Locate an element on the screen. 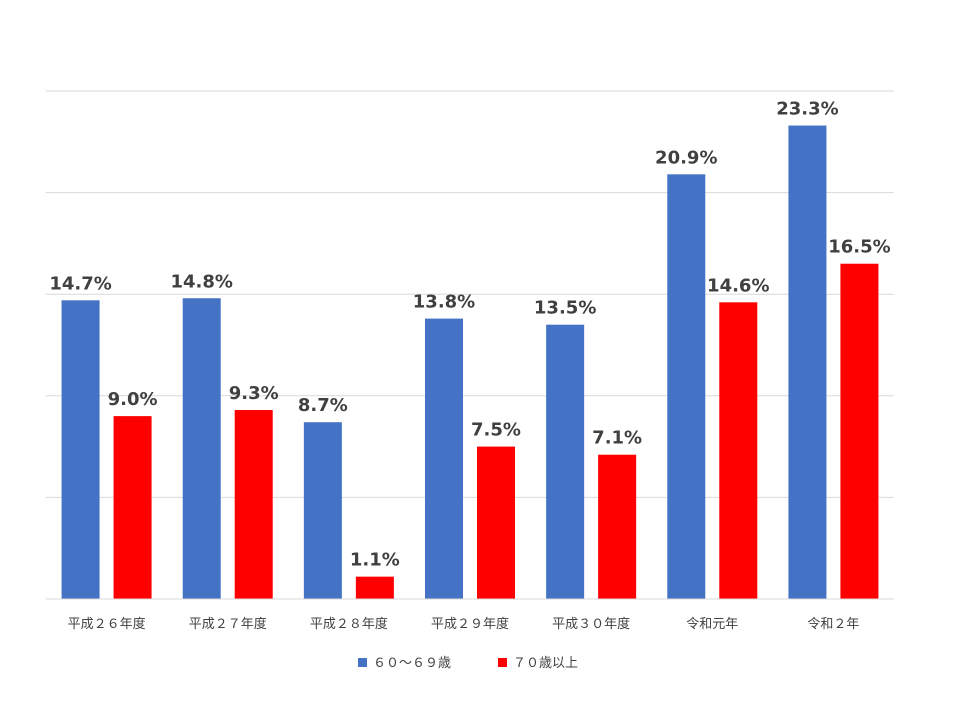 Image resolution: width=960 pixels, height=720 pixels. category-label: 平成２８年度 is located at coordinates (349, 624).